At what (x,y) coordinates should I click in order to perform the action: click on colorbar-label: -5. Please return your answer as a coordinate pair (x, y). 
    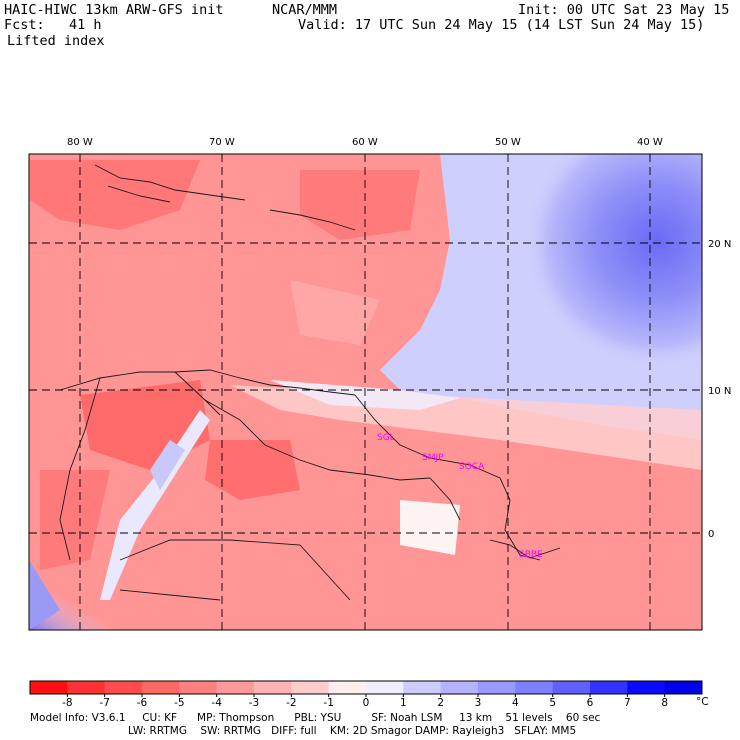
    Looking at the image, I should click on (179, 703).